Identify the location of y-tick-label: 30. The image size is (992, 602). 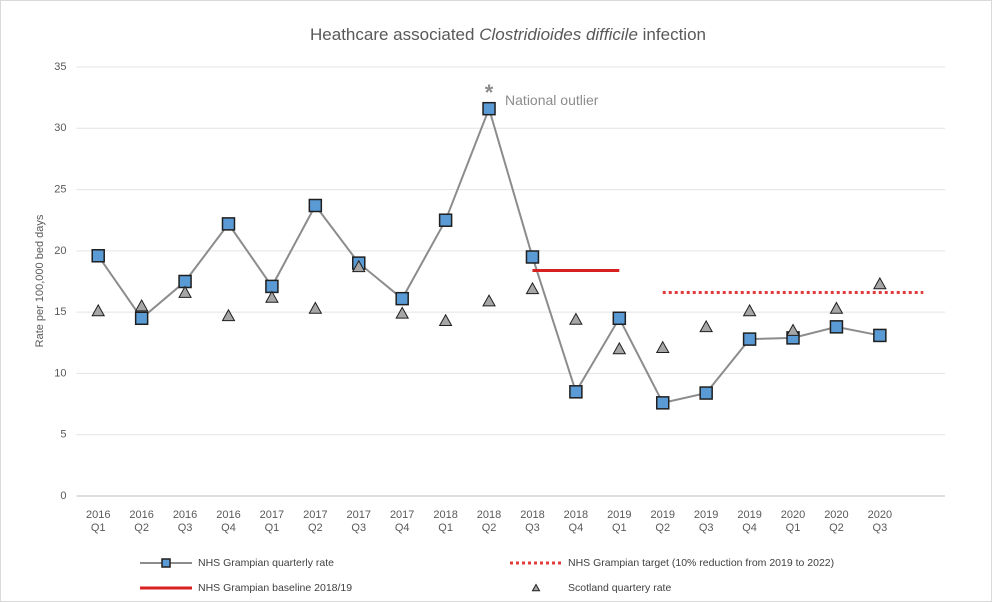
(60, 128).